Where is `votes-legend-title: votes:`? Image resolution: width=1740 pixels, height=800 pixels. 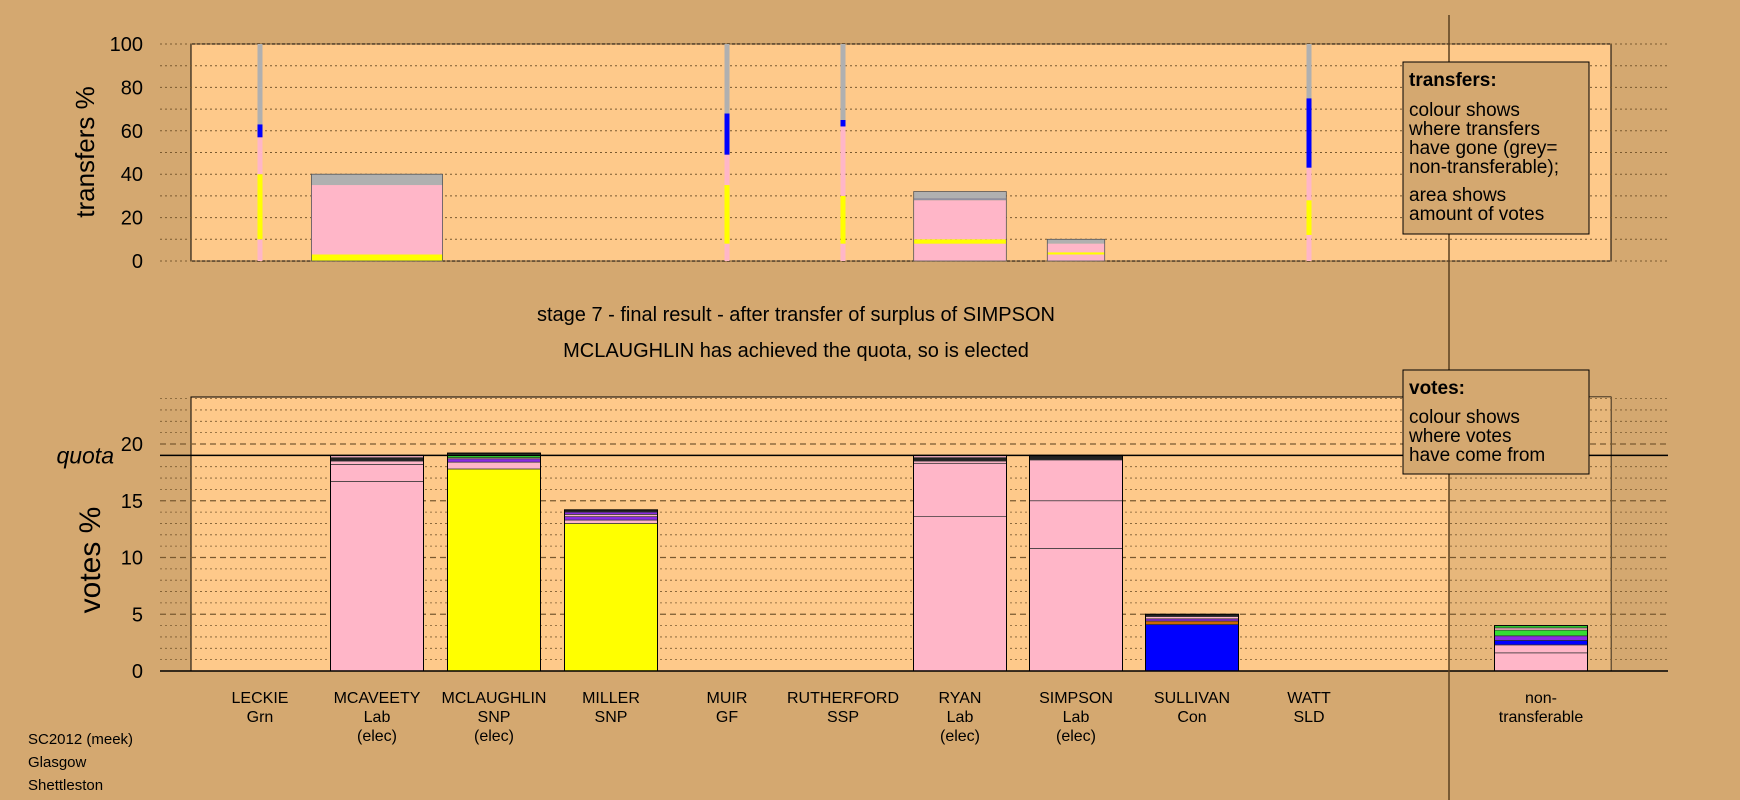
votes-legend-title: votes: is located at coordinates (1437, 388).